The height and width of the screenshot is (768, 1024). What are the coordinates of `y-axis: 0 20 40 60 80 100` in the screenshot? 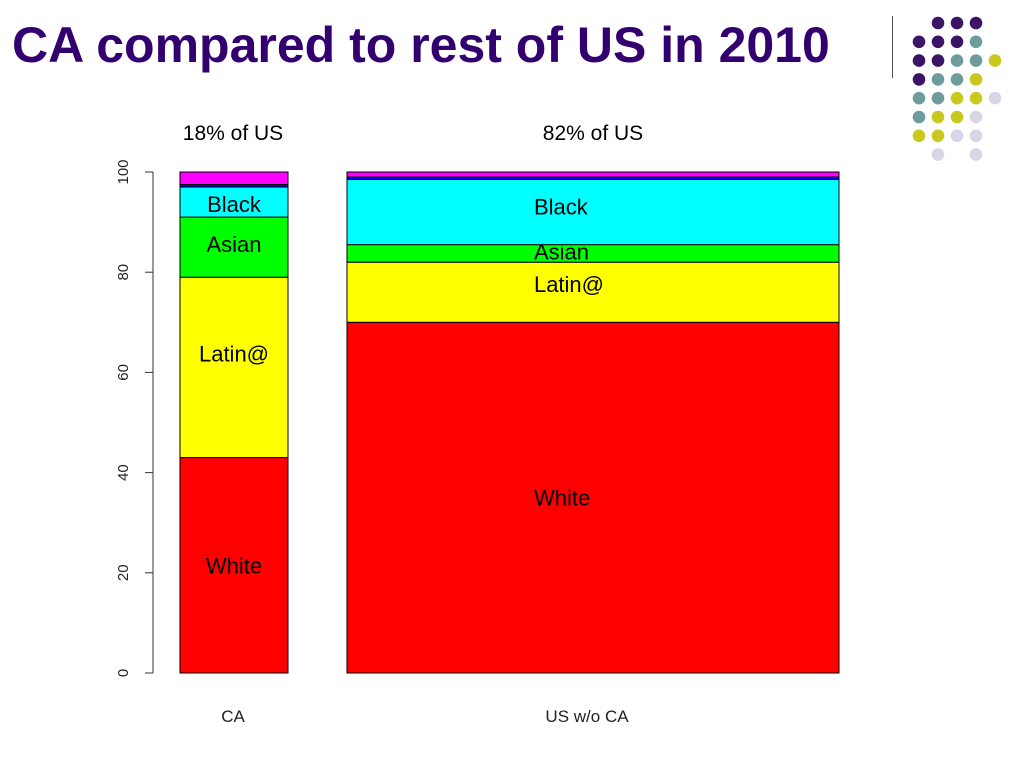 It's located at (134, 418).